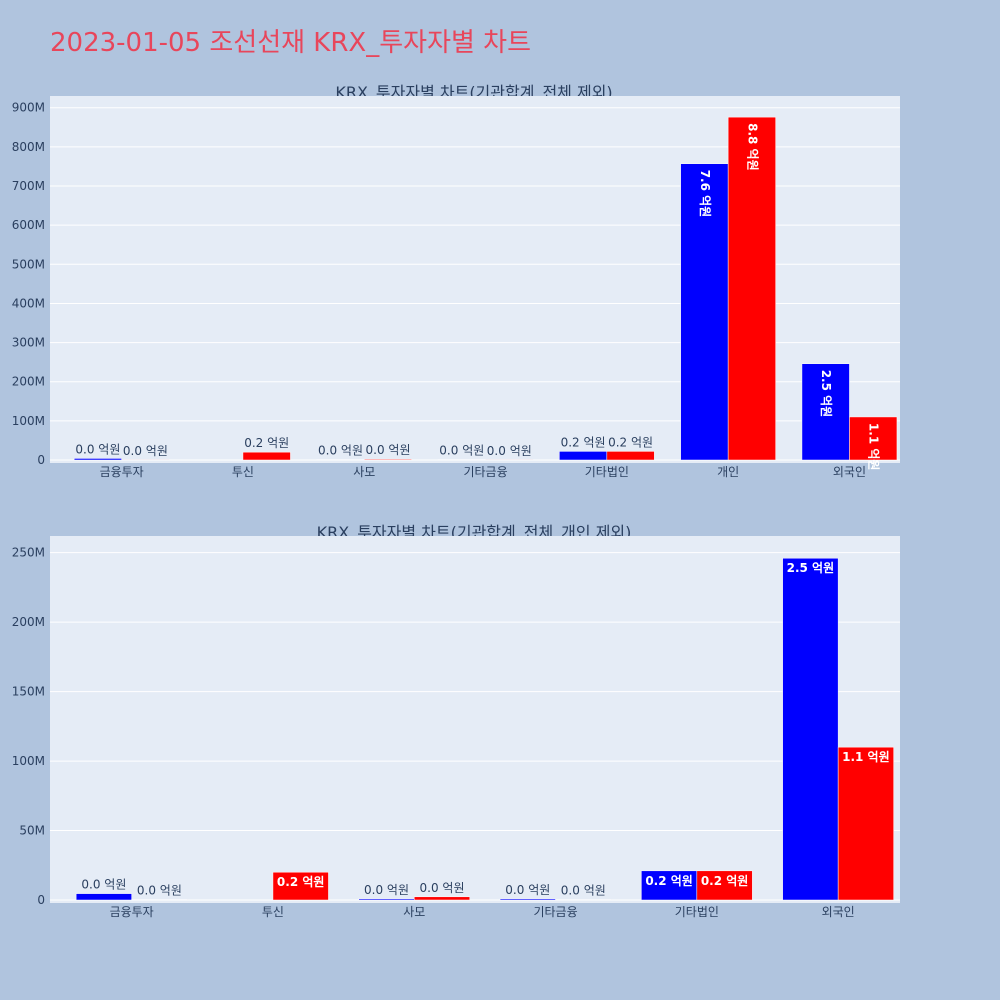  What do you see at coordinates (28, 147) in the screenshot?
I see `y-tick-label: 800M` at bounding box center [28, 147].